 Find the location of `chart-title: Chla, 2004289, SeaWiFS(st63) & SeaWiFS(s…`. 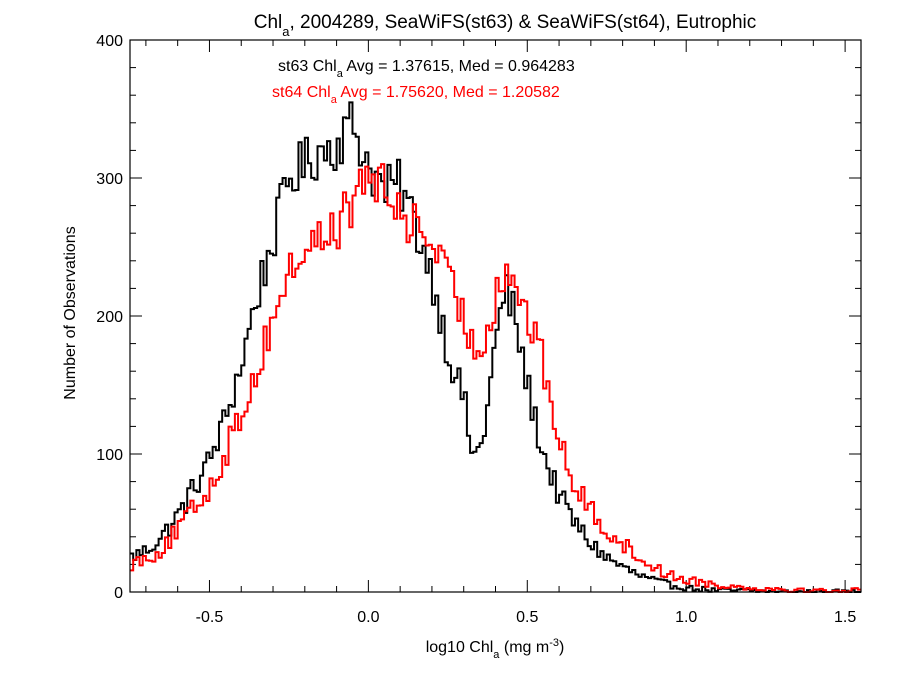

chart-title: Chla, 2004289, SeaWiFS(st63) & SeaWiFS(s… is located at coordinates (505, 25).